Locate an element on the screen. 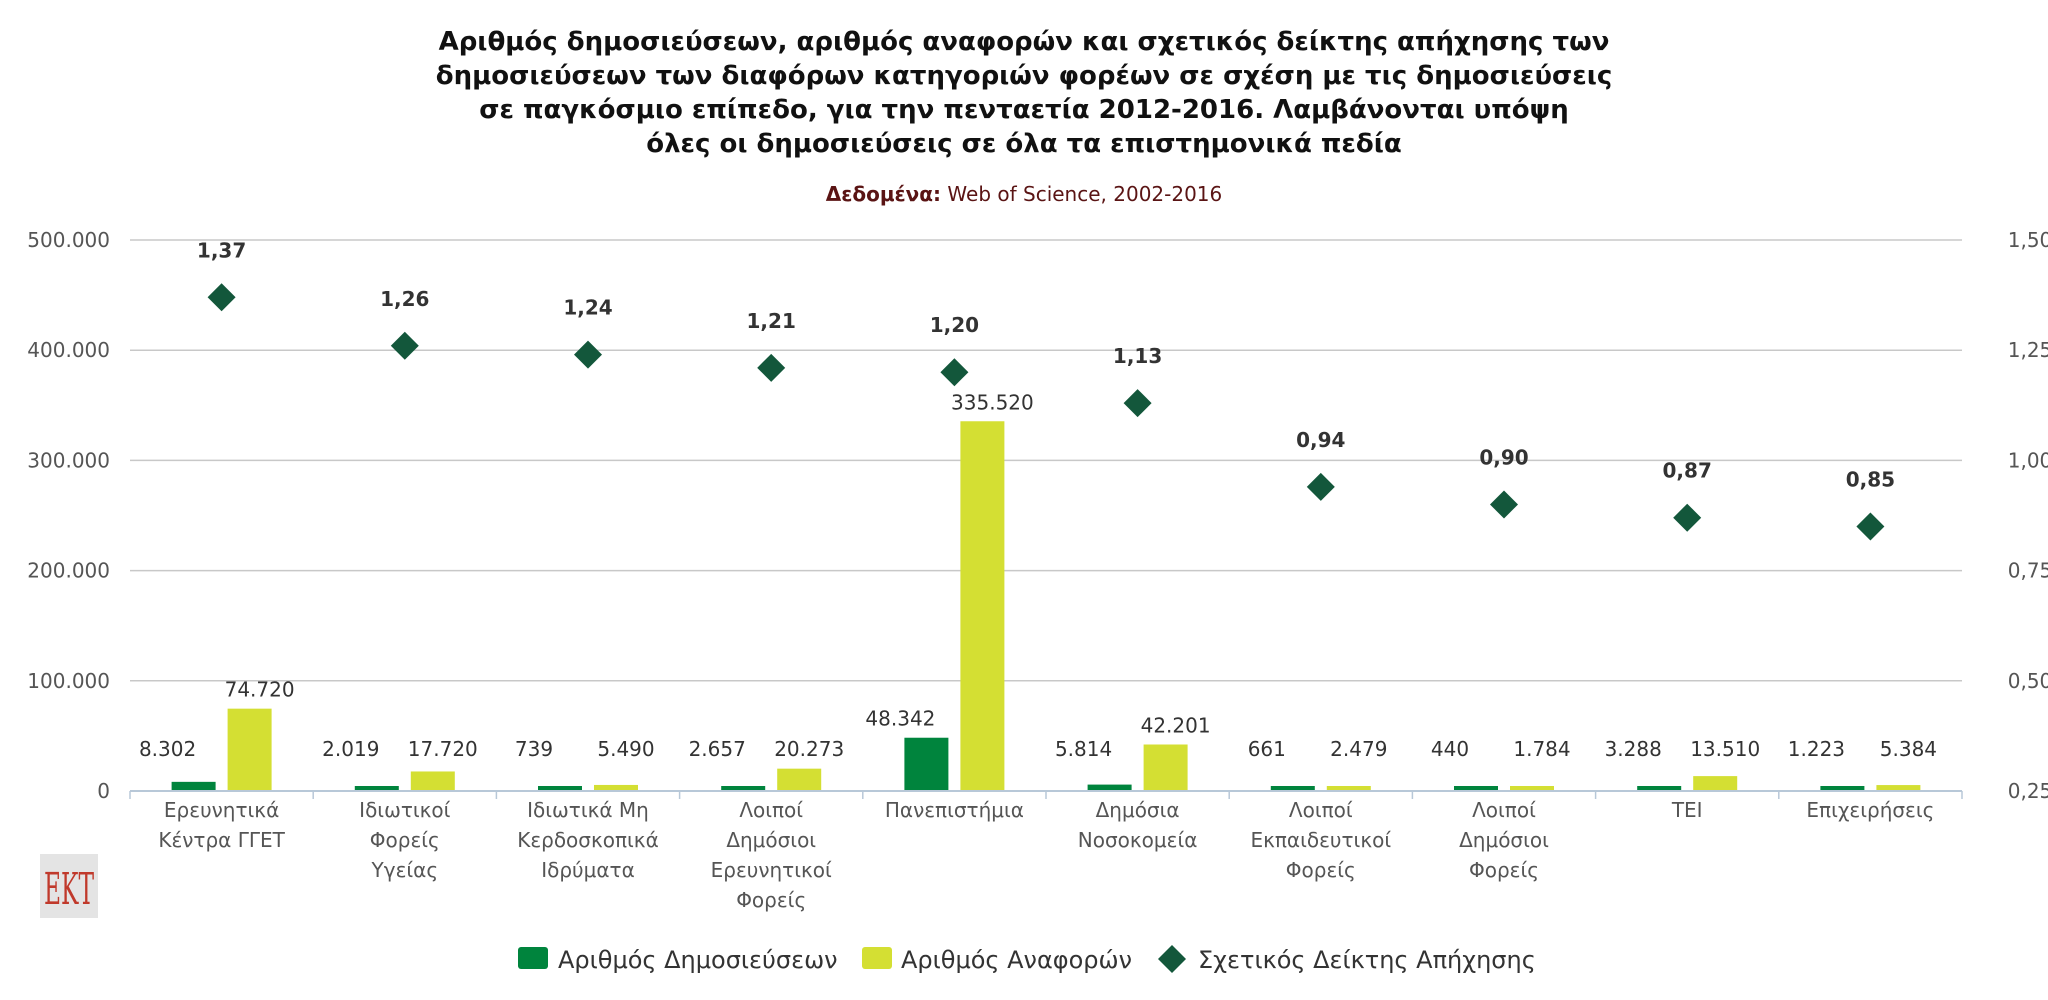  category-label: Επιχειρήσεις is located at coordinates (1870, 810).